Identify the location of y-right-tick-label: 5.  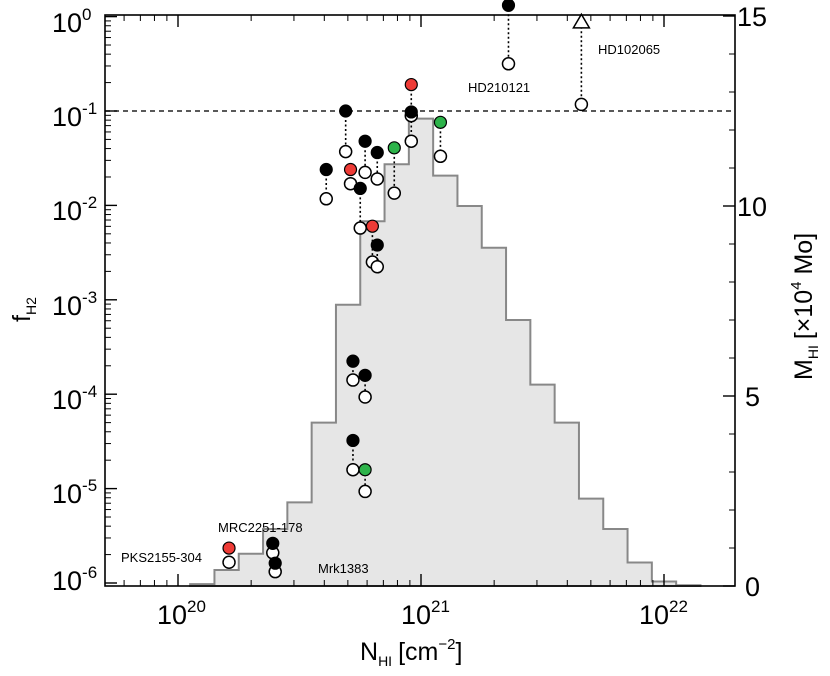
(752, 397).